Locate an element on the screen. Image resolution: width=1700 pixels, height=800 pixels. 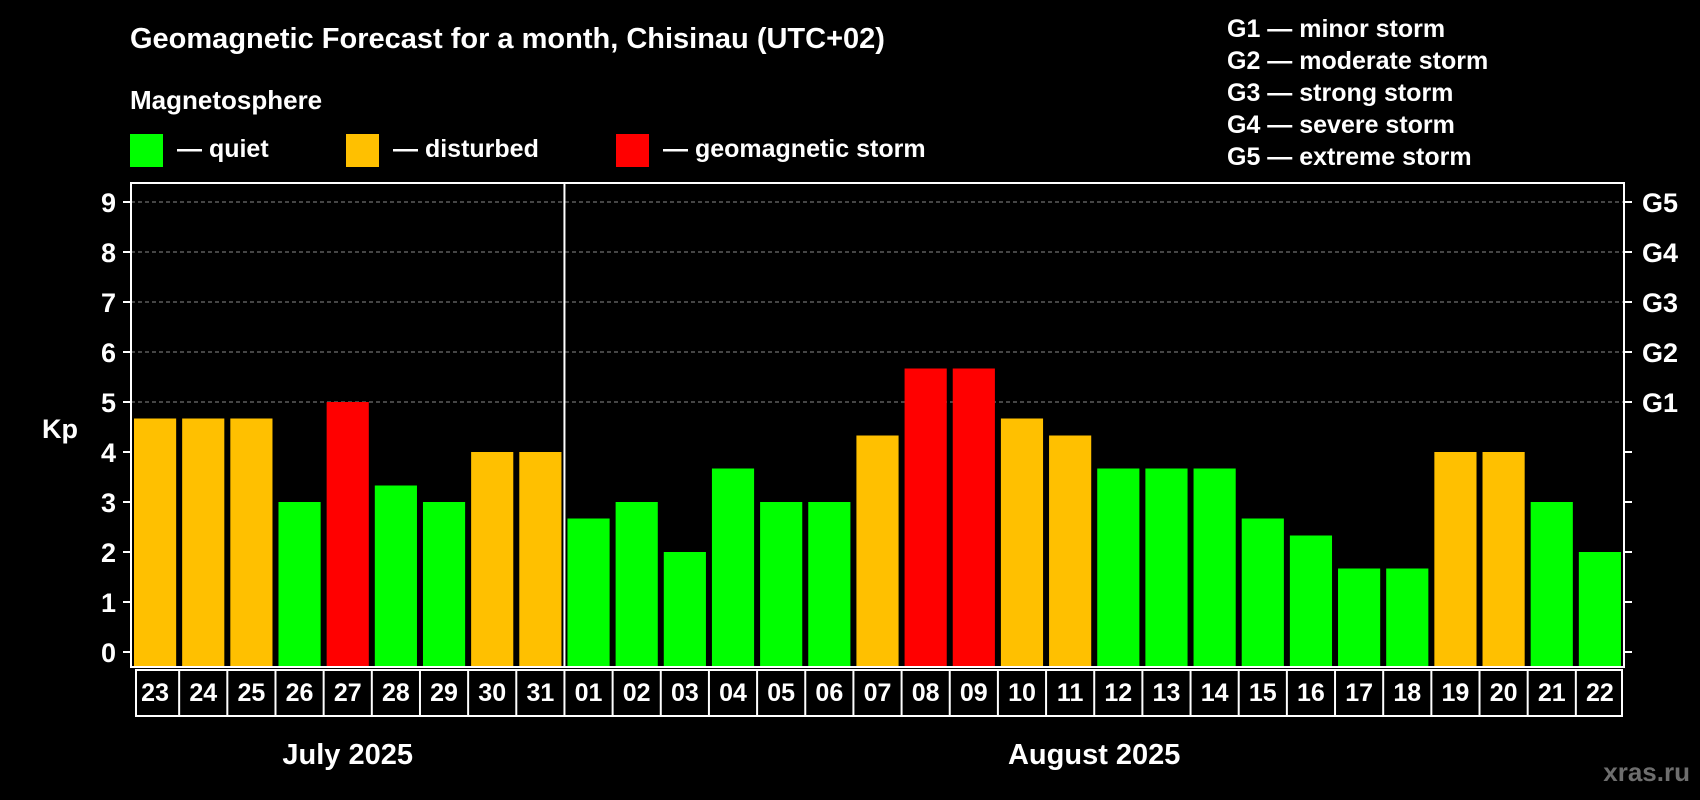
y-tick-label: 2 is located at coordinates (108, 553).